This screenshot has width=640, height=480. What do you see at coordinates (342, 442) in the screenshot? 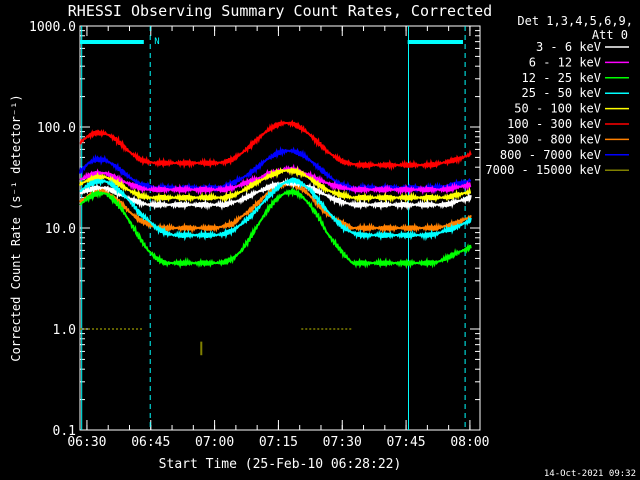
I see `x-tick-label: 07:30` at bounding box center [342, 442].